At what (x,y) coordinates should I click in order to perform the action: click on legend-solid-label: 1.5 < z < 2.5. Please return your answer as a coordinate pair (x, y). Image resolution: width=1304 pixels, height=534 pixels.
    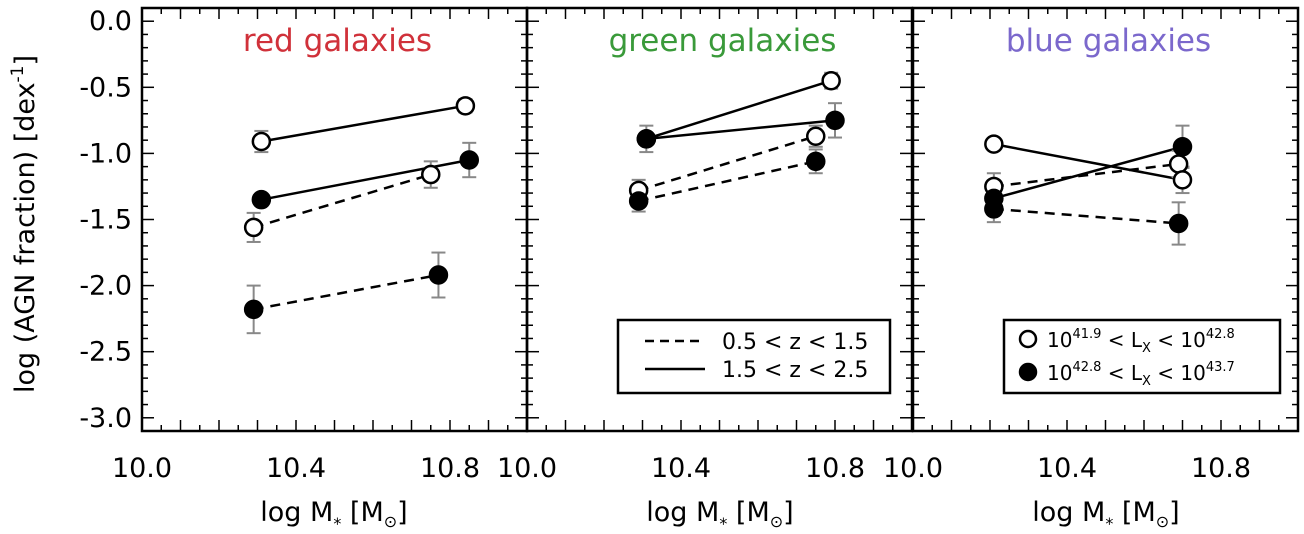
    Looking at the image, I should click on (795, 370).